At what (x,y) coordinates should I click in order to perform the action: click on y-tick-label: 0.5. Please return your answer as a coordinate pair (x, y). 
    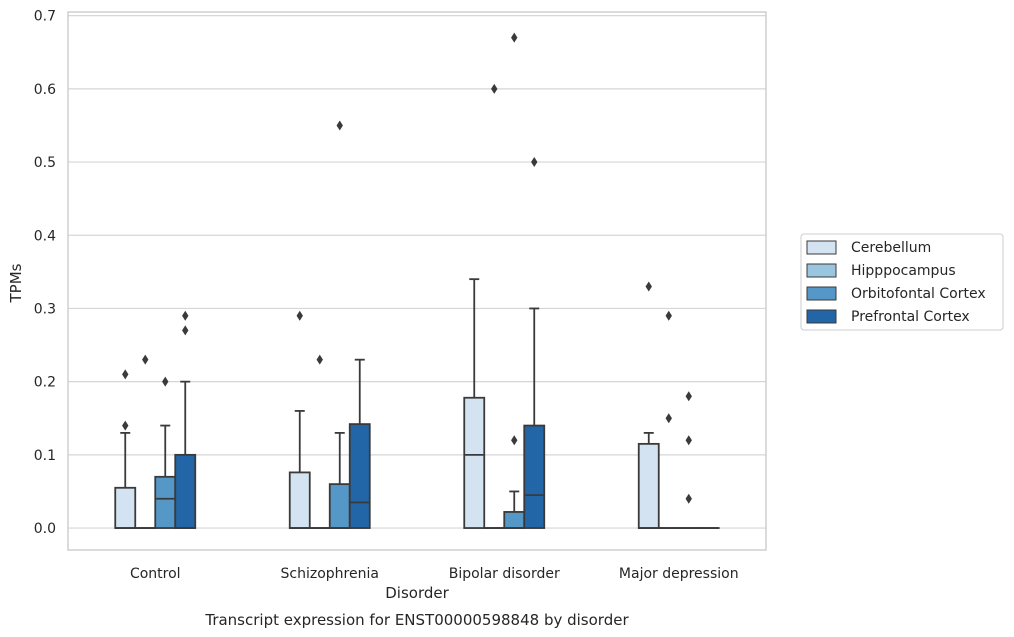
    Looking at the image, I should click on (45, 163).